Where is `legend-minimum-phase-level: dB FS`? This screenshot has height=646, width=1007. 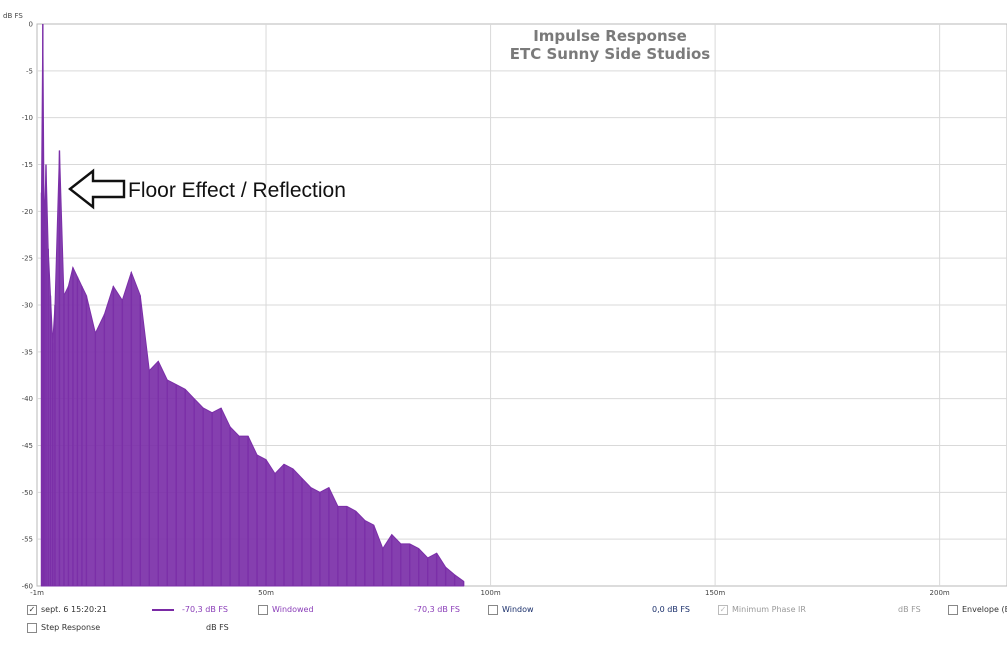 legend-minimum-phase-level: dB FS is located at coordinates (909, 610).